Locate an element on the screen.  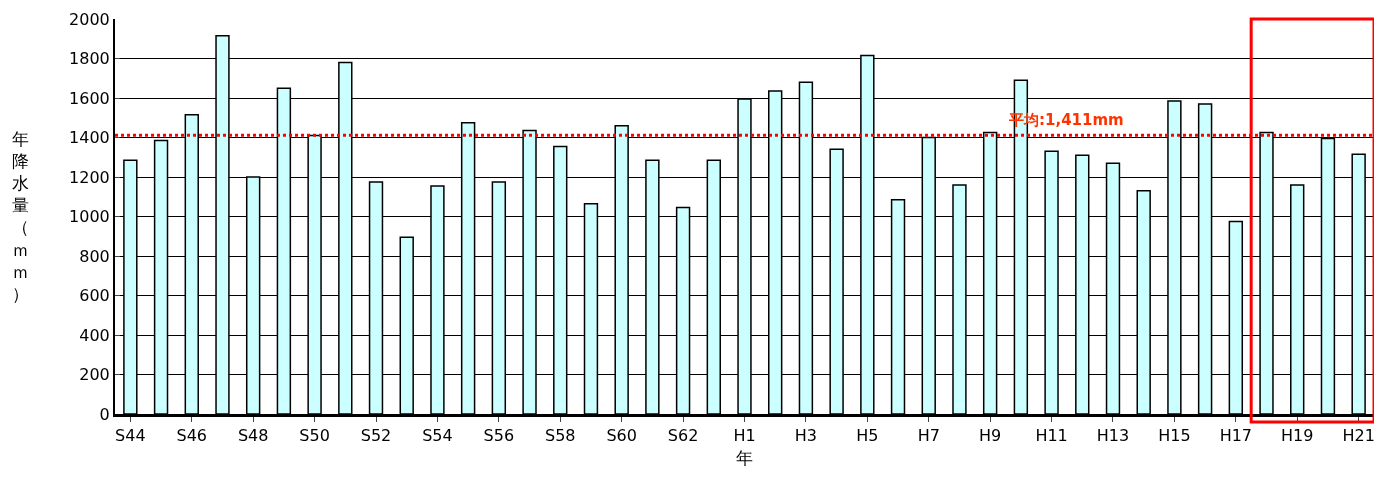
y-tick-label: 1800 is located at coordinates (89, 59).